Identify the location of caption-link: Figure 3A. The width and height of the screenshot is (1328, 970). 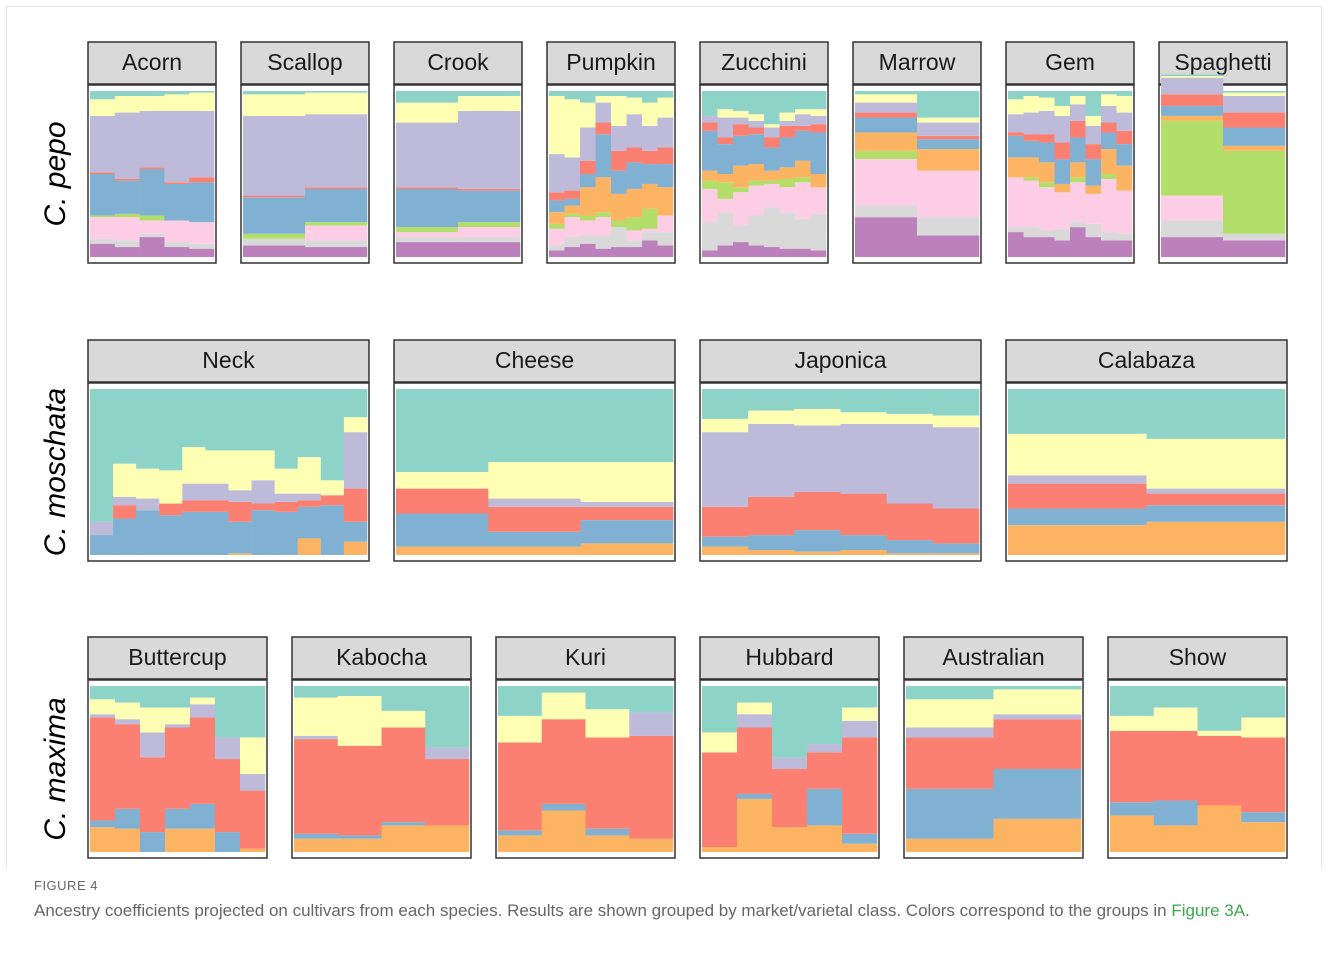
(1208, 910).